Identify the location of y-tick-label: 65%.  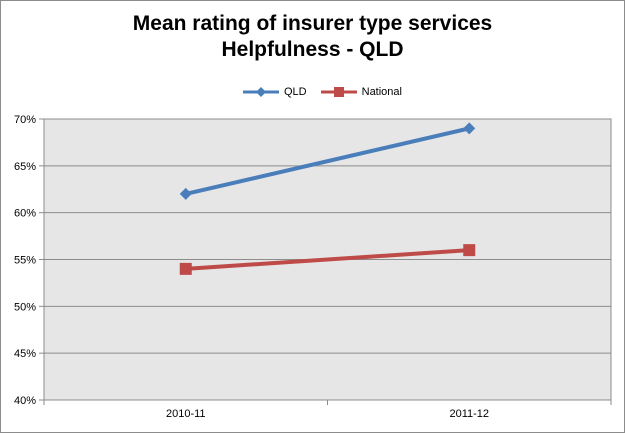
(25, 167).